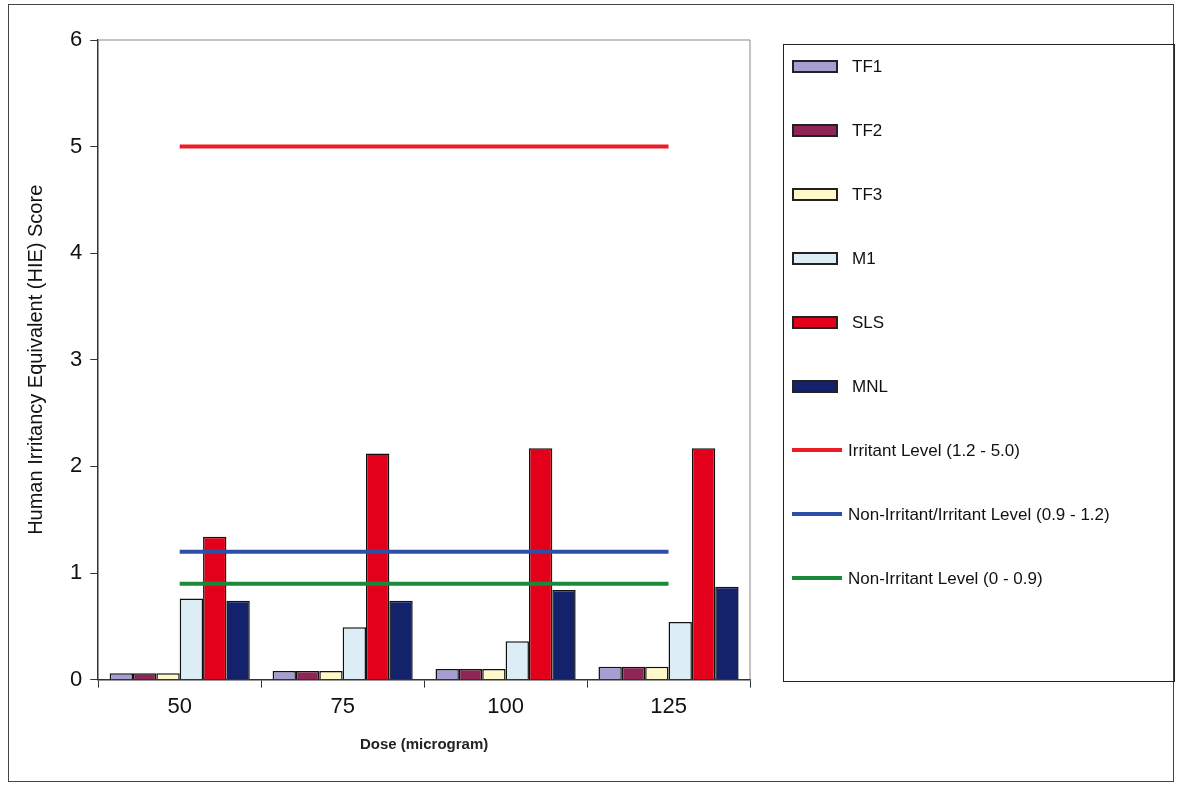  Describe the element at coordinates (76, 678) in the screenshot. I see `y-tick-label: 0` at that location.